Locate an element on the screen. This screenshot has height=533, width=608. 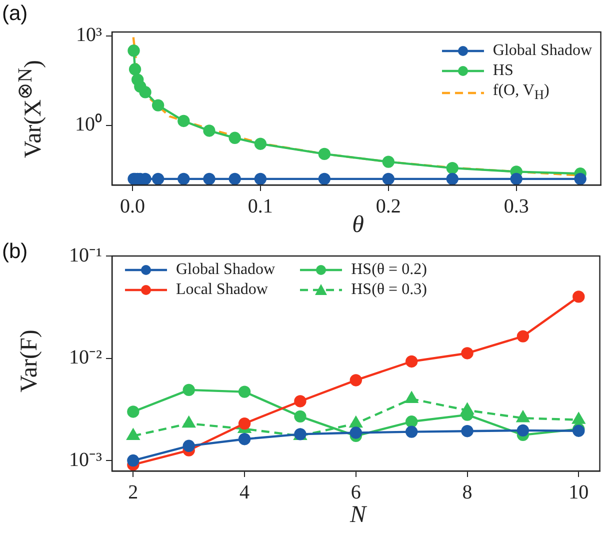
legend-label: f(O, V$_{H}$) is located at coordinates (521, 93).